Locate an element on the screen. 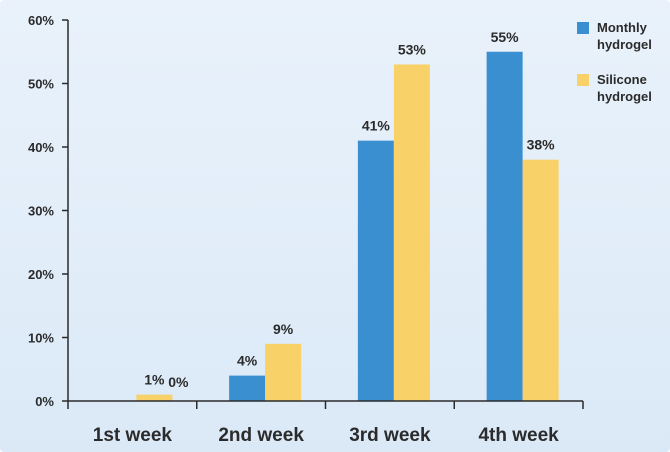 This screenshot has height=452, width=670. x-tick-label-4: 4th week is located at coordinates (518, 435).